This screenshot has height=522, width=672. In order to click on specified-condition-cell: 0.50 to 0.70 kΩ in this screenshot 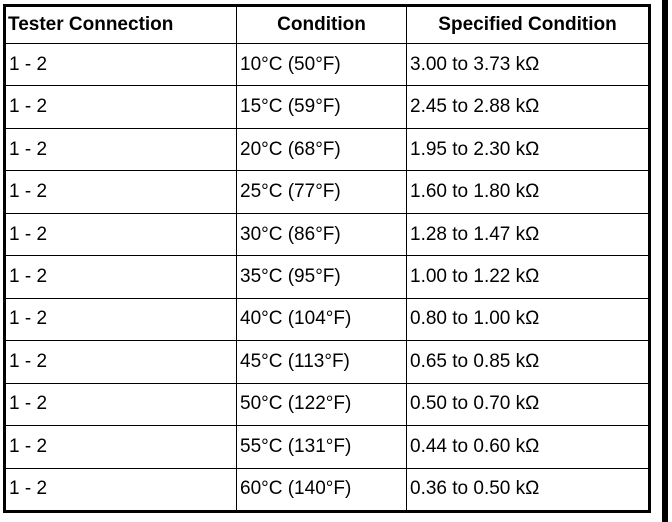, I will do `click(528, 404)`.